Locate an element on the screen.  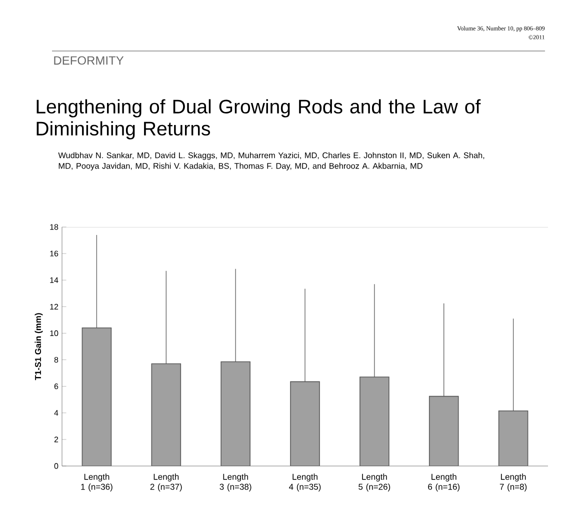
x-tick-label: Length 2 (n=37) is located at coordinates (166, 483).